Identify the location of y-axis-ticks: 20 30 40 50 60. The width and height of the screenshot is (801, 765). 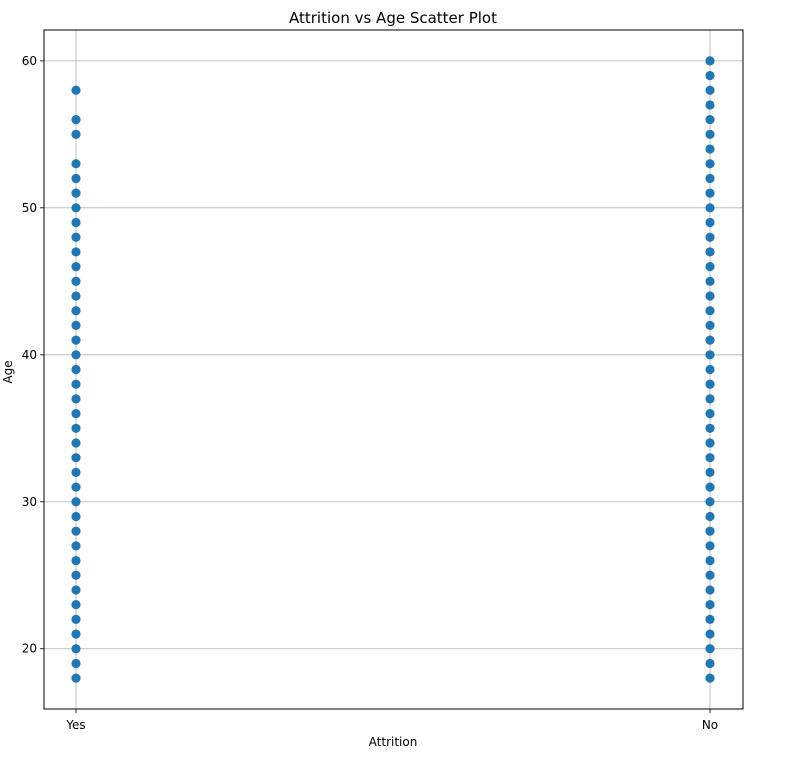
(33, 355).